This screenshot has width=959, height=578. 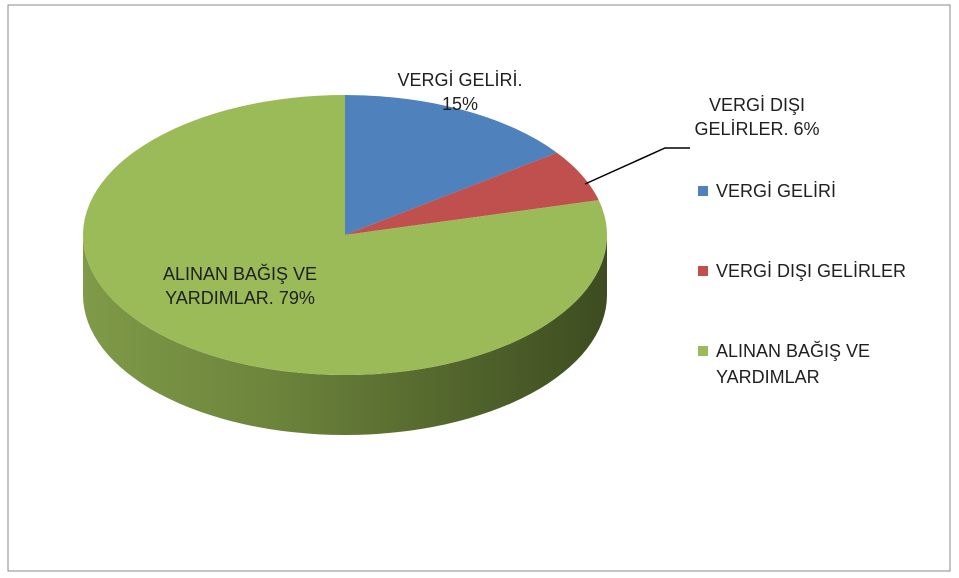 What do you see at coordinates (460, 92) in the screenshot?
I see `data-label: VERGİ GELİRİ. 15%` at bounding box center [460, 92].